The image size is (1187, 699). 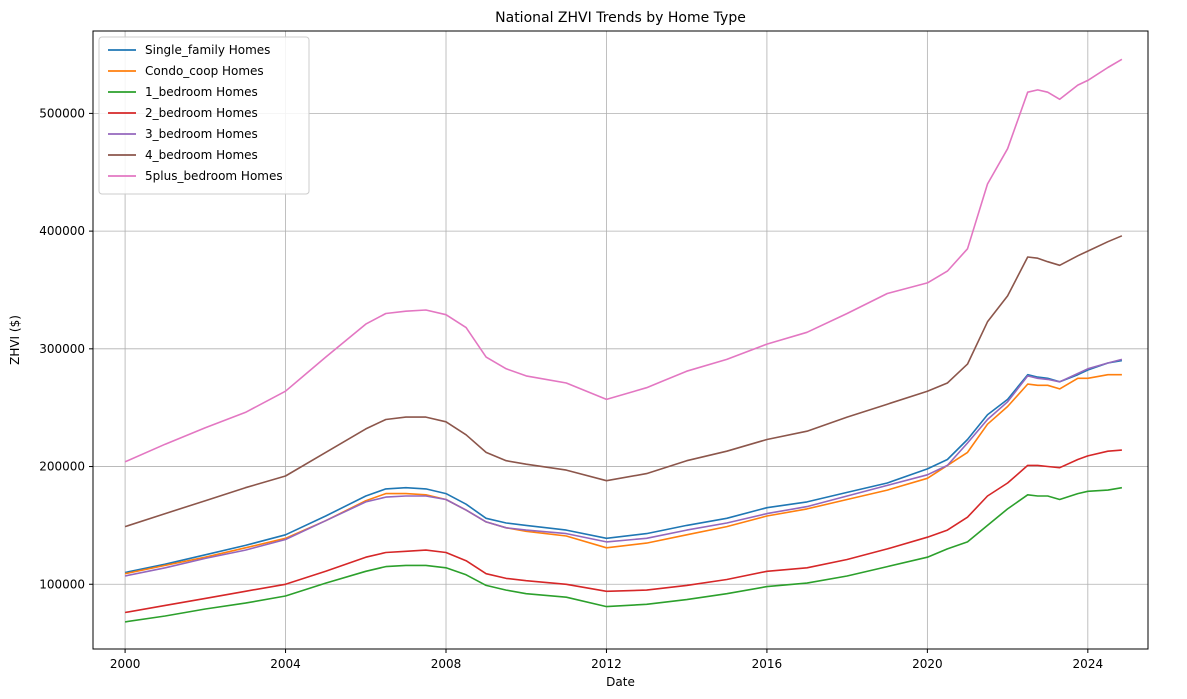 What do you see at coordinates (62, 349) in the screenshot?
I see `y-tick-label: 300000` at bounding box center [62, 349].